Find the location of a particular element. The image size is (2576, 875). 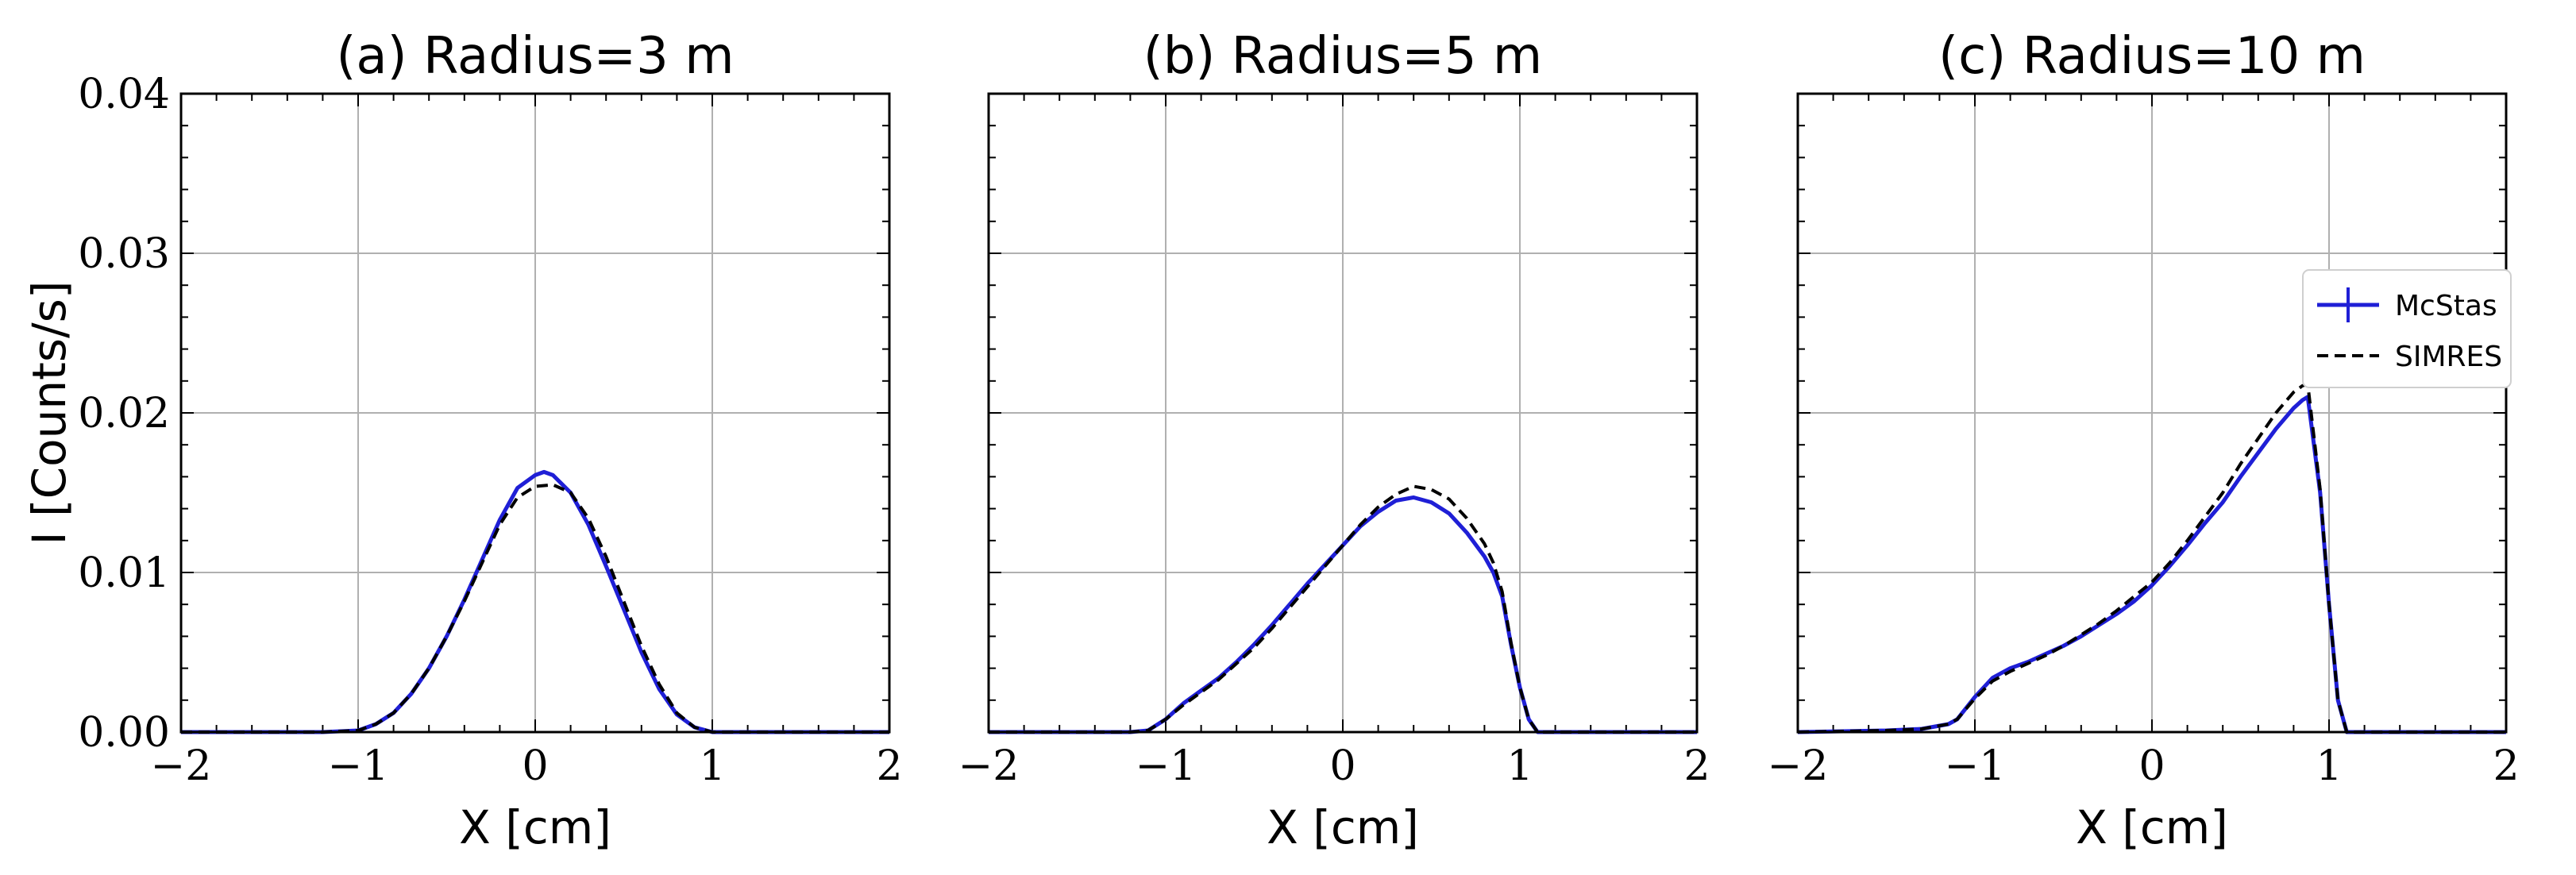

y-tick-label: 0.01 is located at coordinates (124, 573).